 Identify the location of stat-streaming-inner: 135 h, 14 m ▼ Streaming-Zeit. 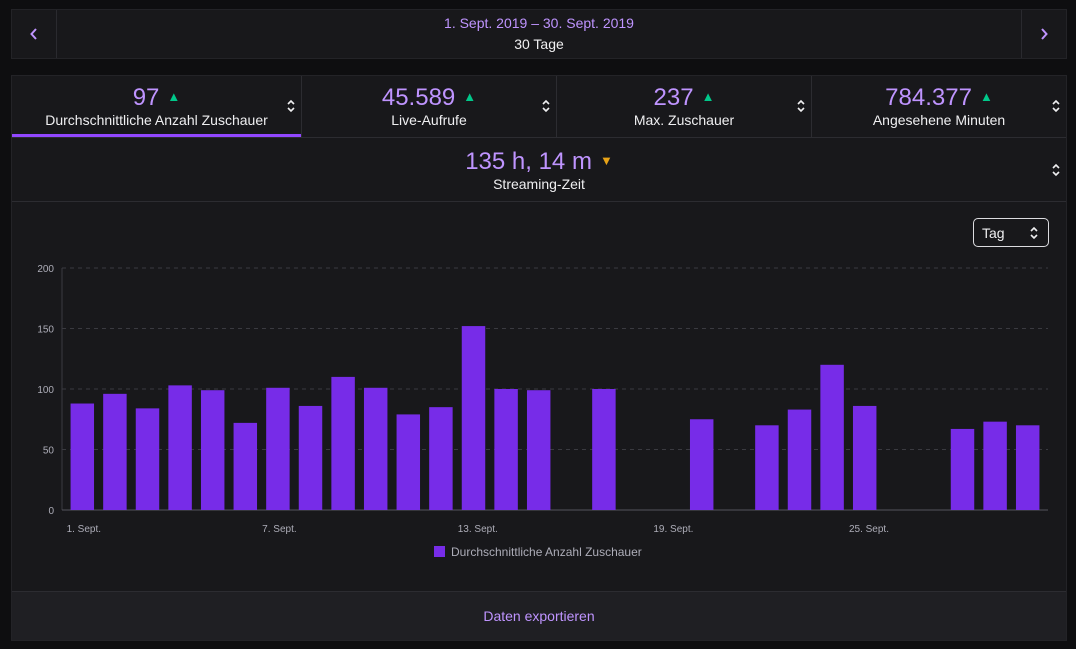
(539, 169).